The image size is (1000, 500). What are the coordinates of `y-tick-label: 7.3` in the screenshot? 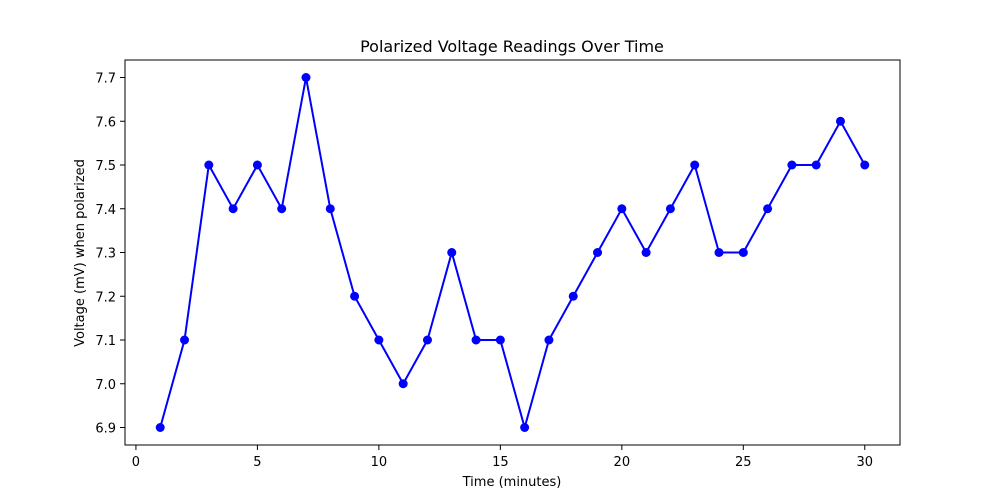 It's located at (105, 254).